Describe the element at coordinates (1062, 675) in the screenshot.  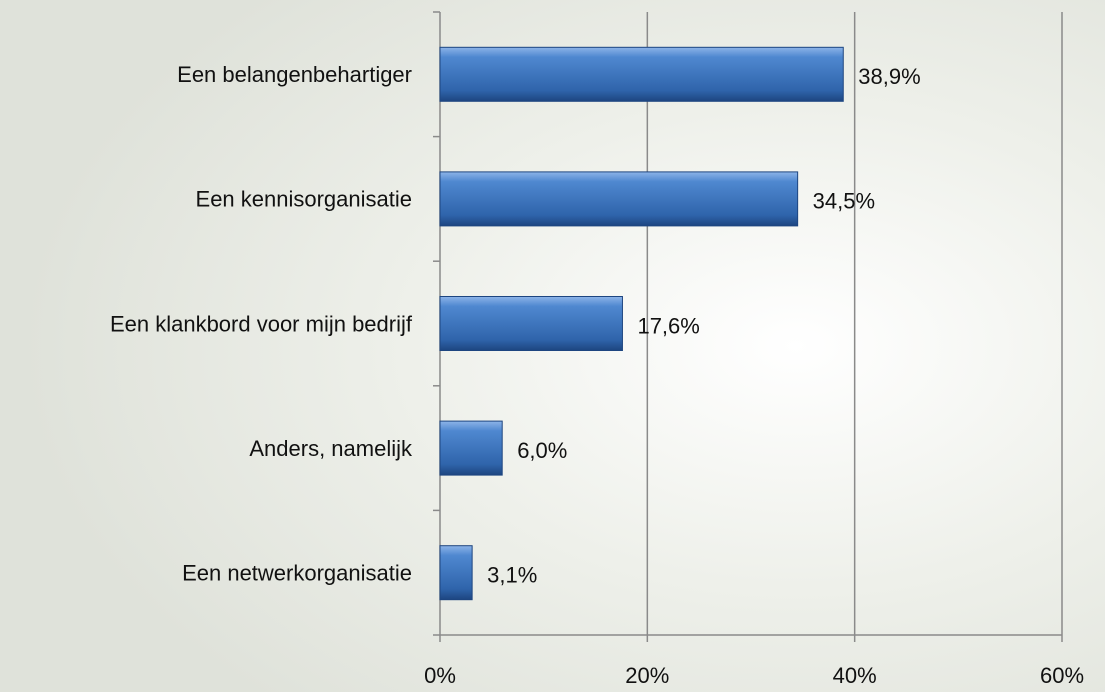
I see `x-tick-label: 60%` at that location.